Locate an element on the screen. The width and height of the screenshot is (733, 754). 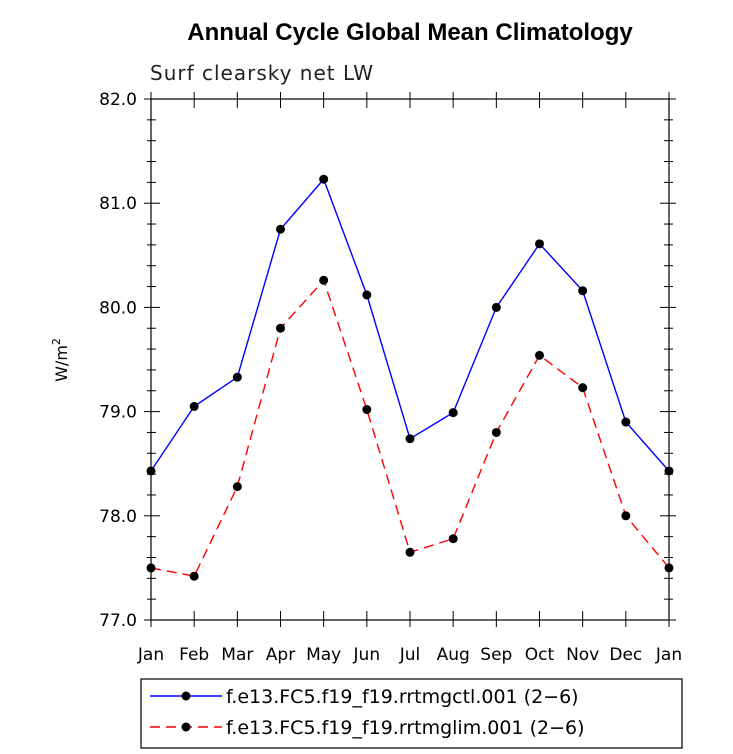
x-tick-label: Feb is located at coordinates (194, 655).